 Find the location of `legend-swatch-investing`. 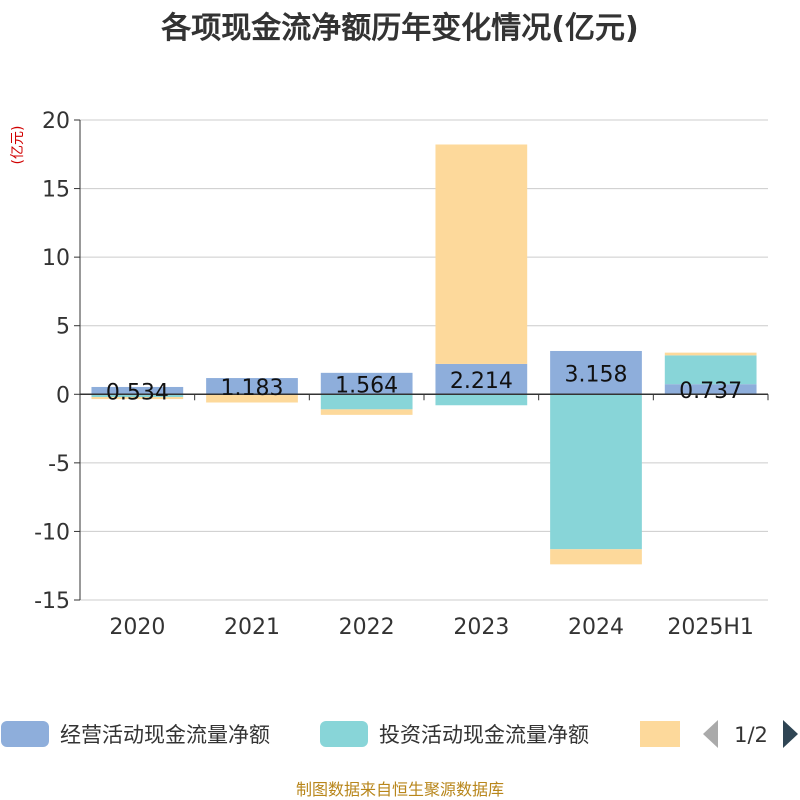

legend-swatch-investing is located at coordinates (344, 734).